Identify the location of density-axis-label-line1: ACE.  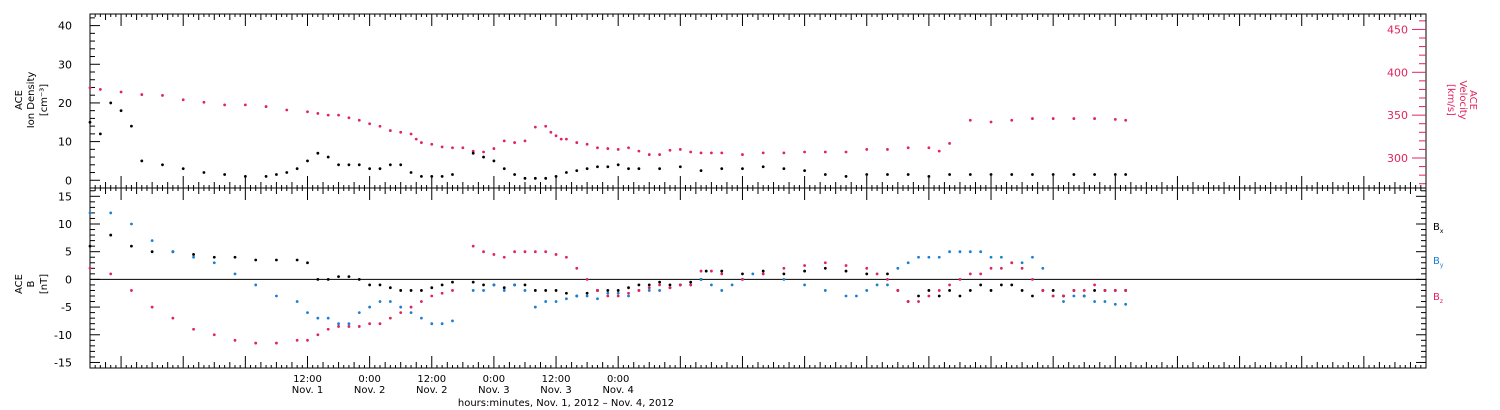
(19, 100).